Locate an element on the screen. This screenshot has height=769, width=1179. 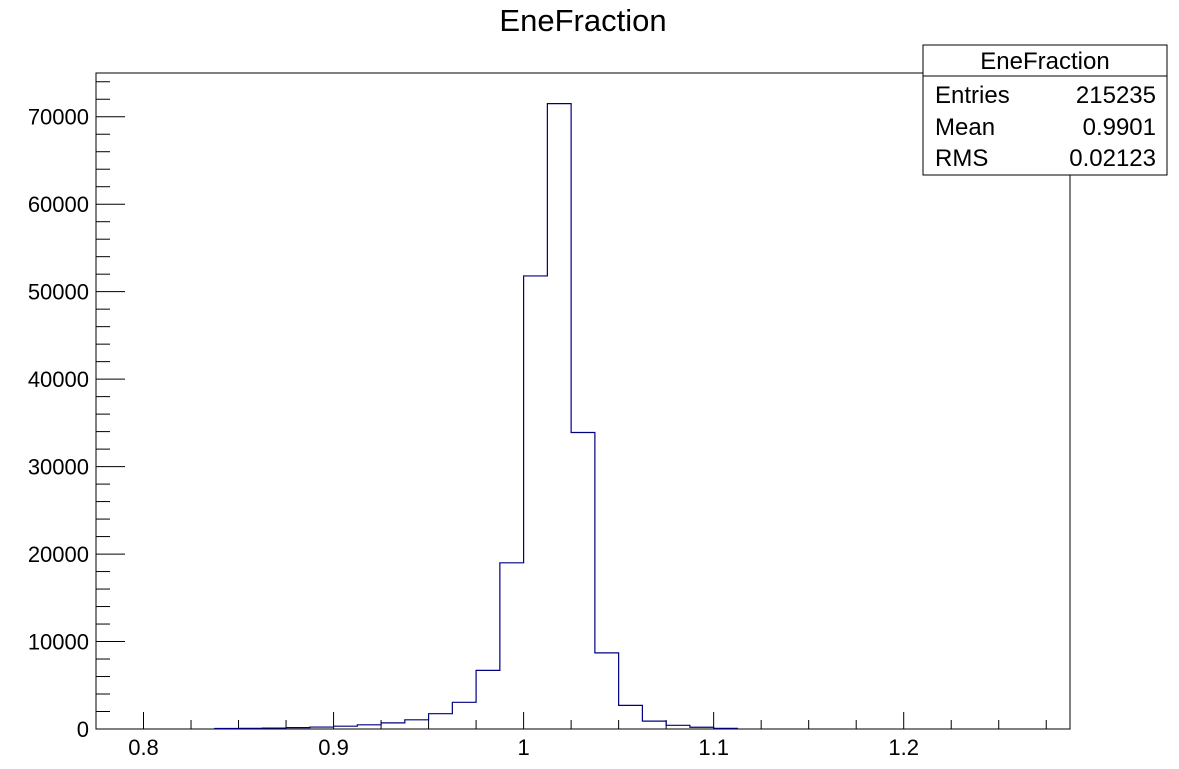
x-tick-label: 1.2 is located at coordinates (903, 747).